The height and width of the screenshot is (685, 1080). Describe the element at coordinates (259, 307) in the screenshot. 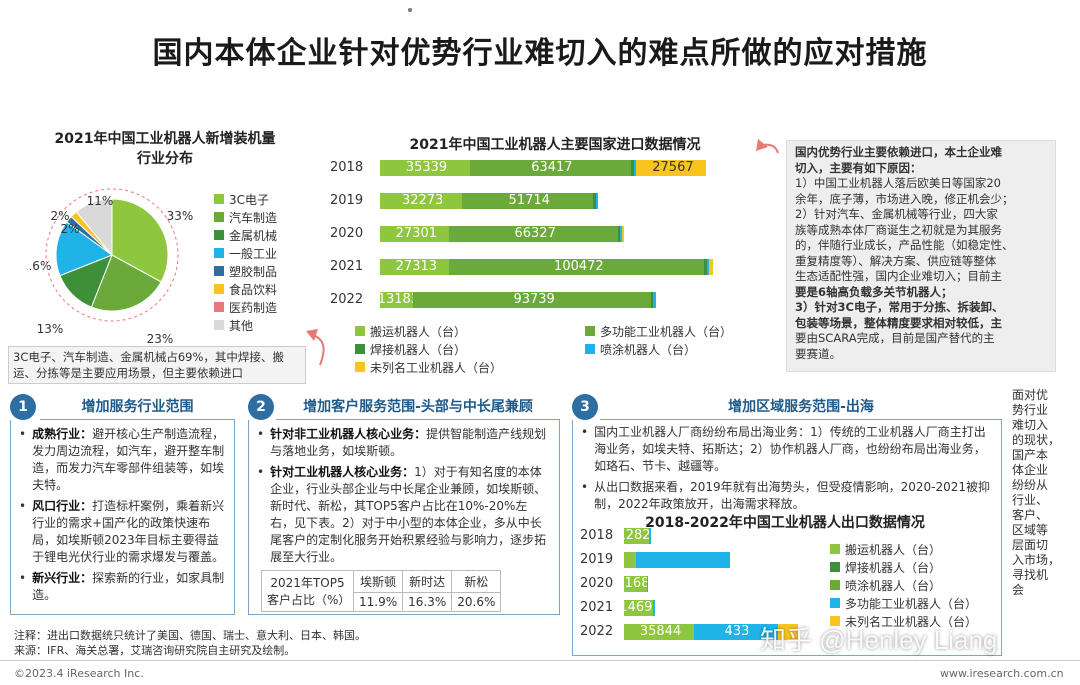

I see `pie-legend-item: 医药制造` at that location.